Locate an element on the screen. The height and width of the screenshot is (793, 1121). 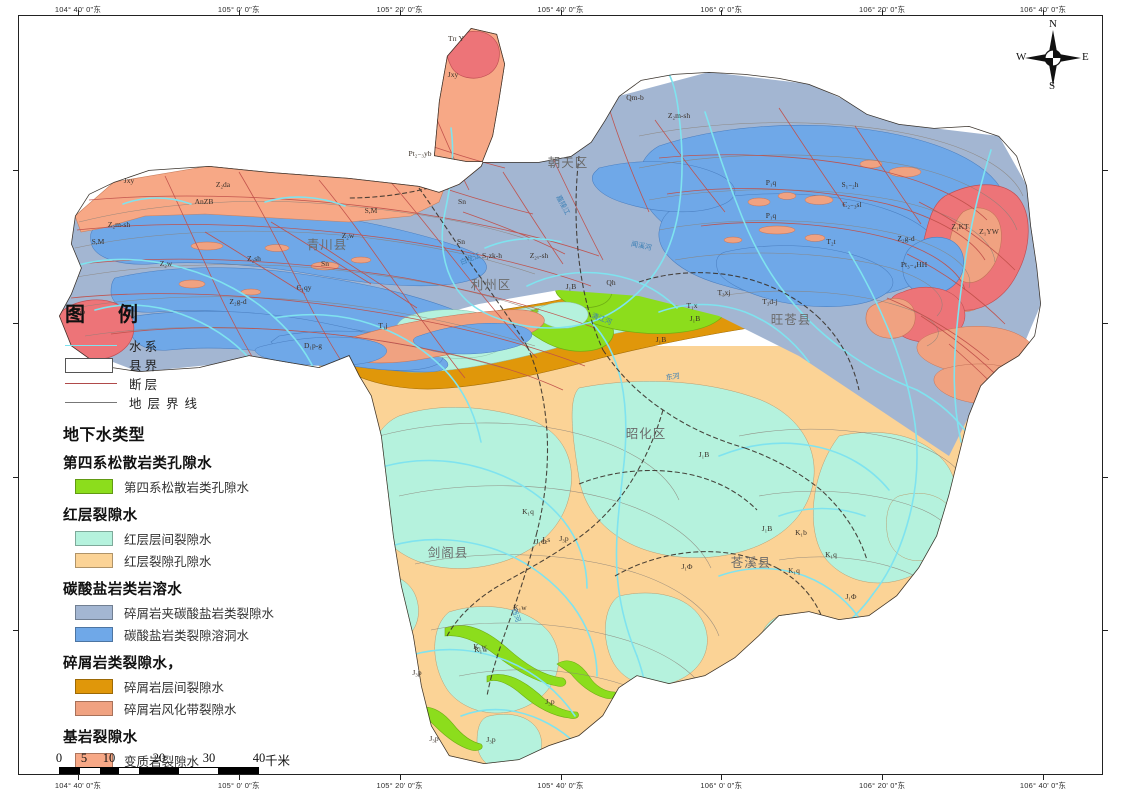
graticule-label-lon-top: 106° 40' 0"东 is located at coordinates (1043, 9).